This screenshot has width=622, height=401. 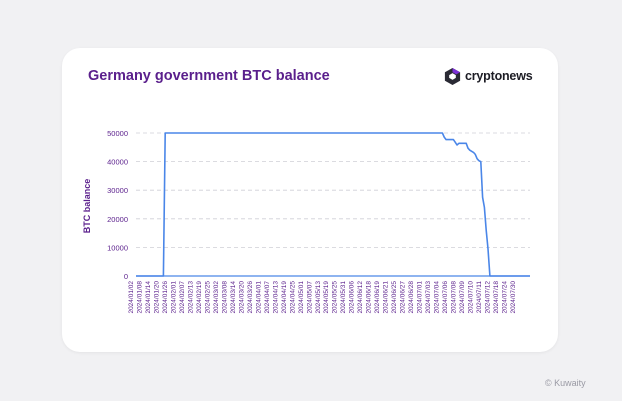 What do you see at coordinates (117, 133) in the screenshot?
I see `y-tick-label: 50000` at bounding box center [117, 133].